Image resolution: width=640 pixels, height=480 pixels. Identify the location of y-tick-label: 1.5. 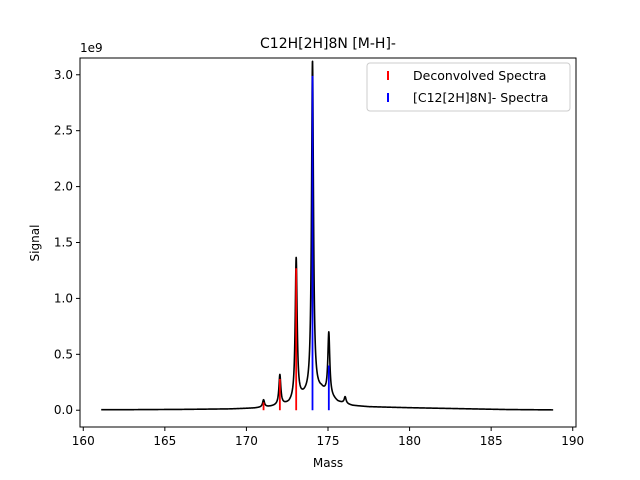
(63, 243).